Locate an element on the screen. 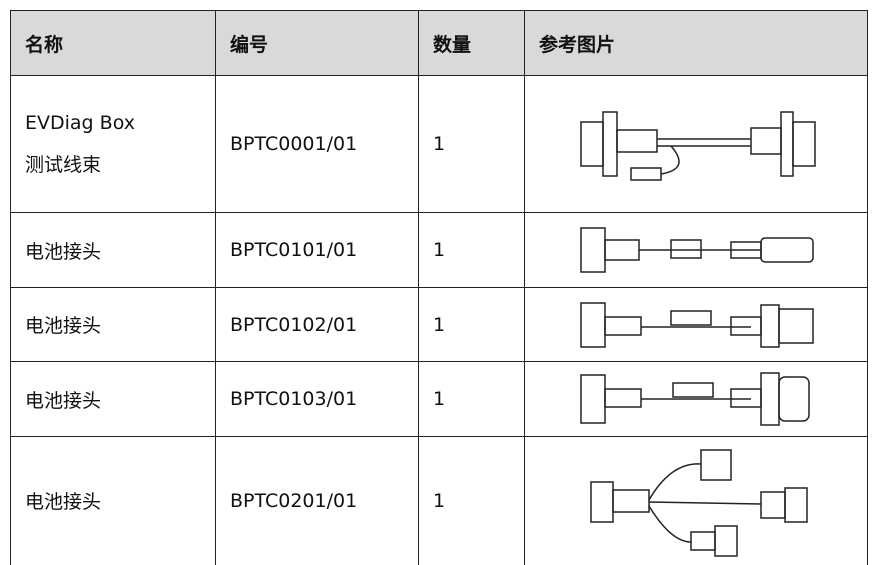 The image size is (877, 565). code-cell: BPTC0102/01 is located at coordinates (317, 324).